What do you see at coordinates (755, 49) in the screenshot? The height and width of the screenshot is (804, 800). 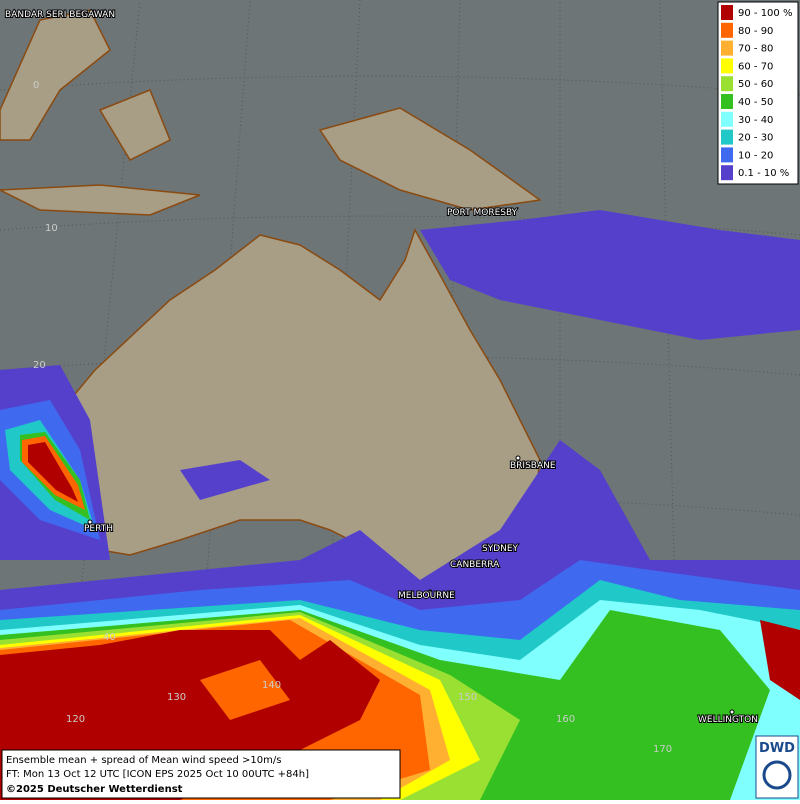 I see `legend-label: 70 - 80` at bounding box center [755, 49].